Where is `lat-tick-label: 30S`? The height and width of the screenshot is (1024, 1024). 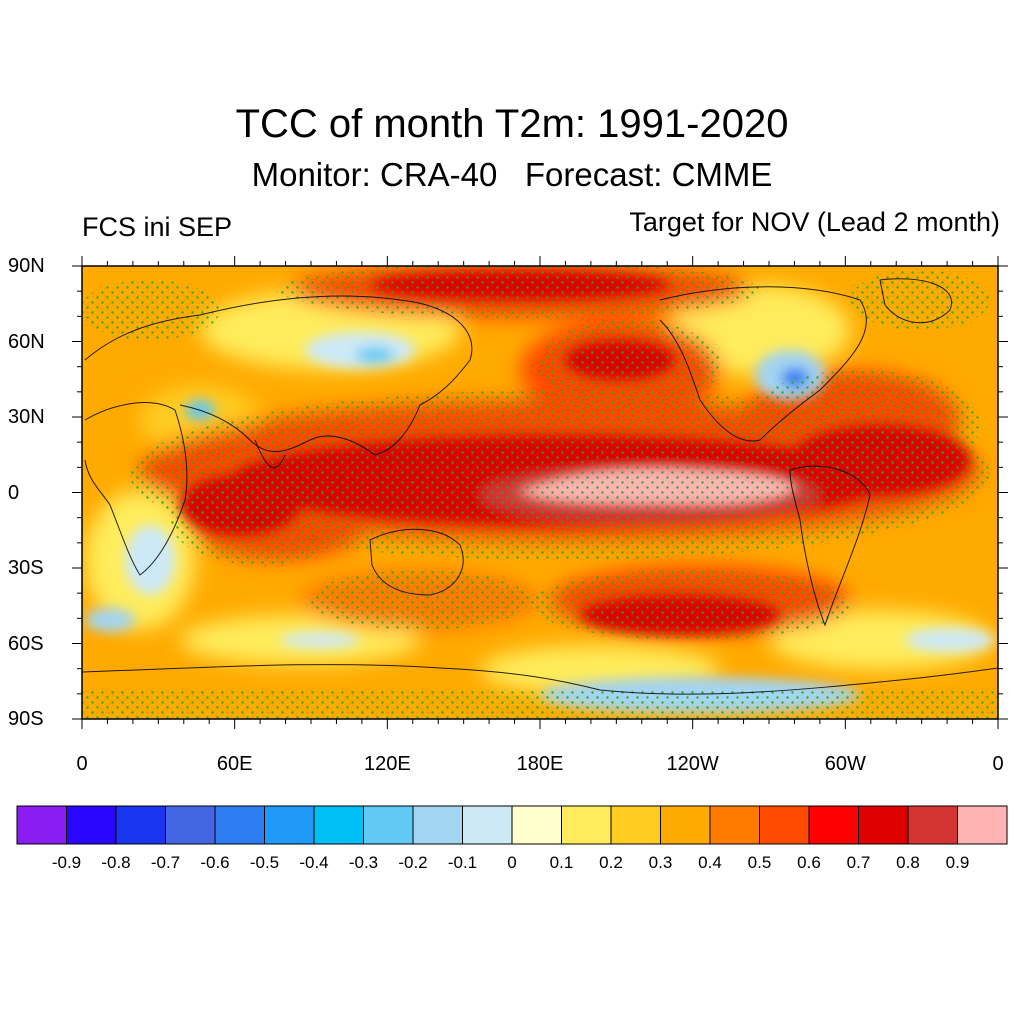 lat-tick-label: 30S is located at coordinates (26, 568).